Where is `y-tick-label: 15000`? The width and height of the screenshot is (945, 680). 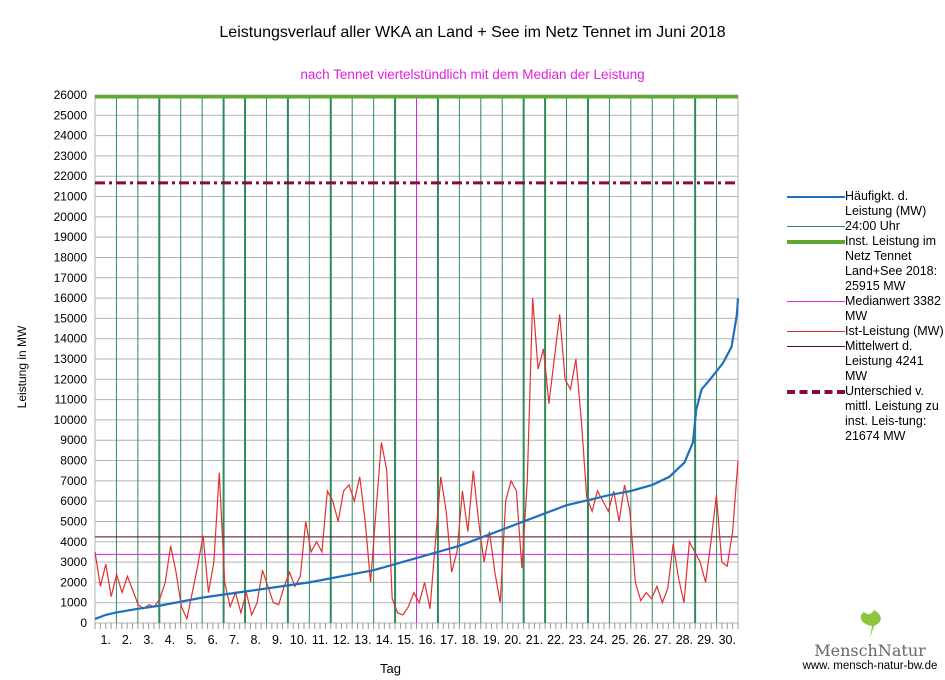
y-tick-label: 15000 is located at coordinates (71, 318).